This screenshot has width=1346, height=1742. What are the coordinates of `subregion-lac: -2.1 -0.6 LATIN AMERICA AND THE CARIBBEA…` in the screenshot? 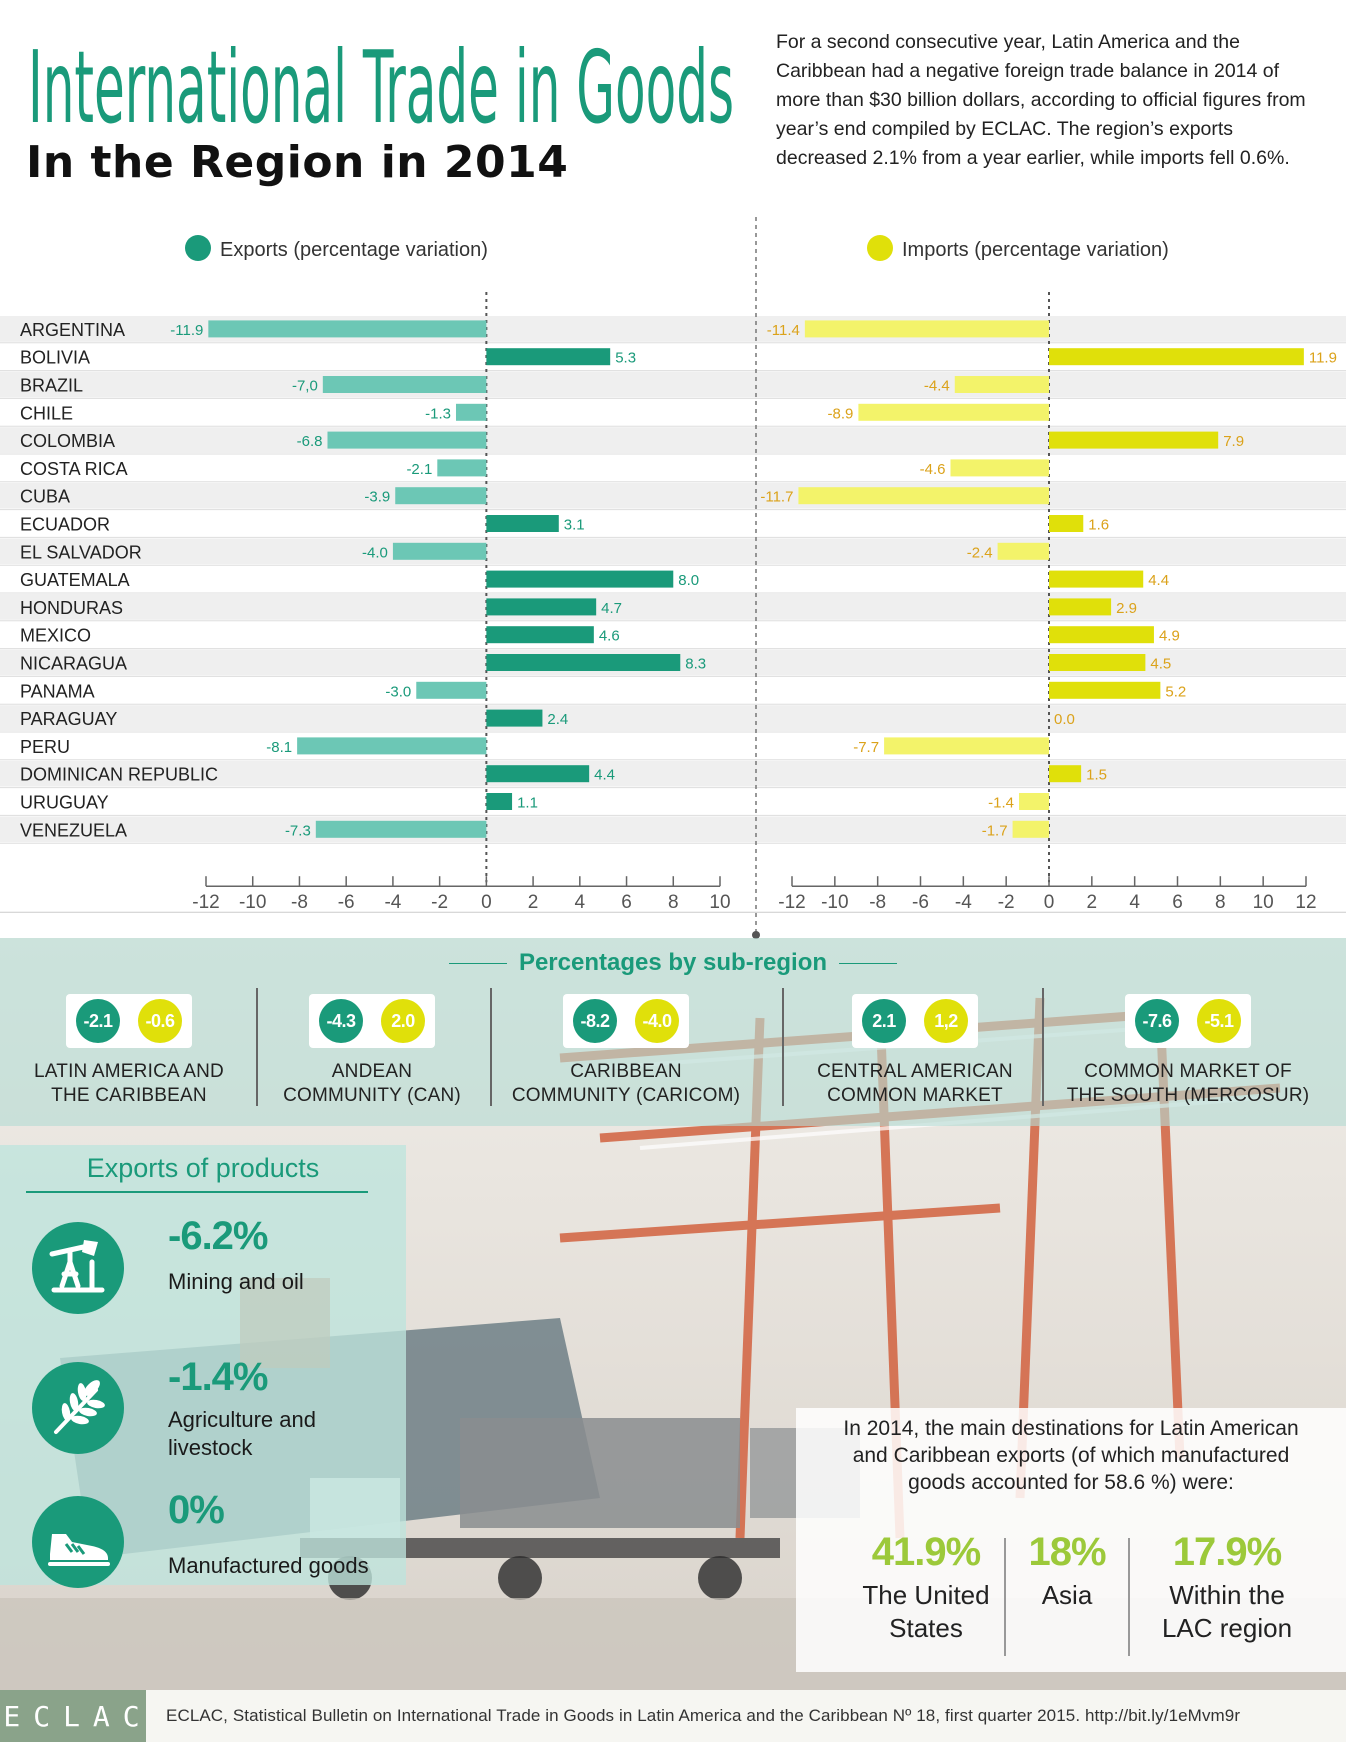 It's located at (129, 1051).